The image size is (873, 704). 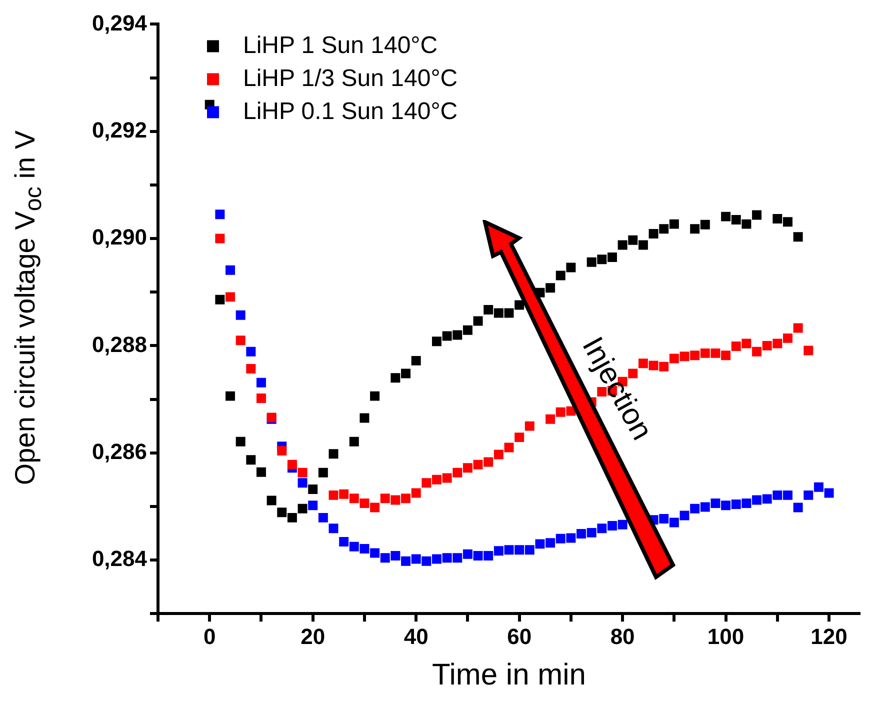 I want to click on x-tick-label: 0, so click(x=209, y=636).